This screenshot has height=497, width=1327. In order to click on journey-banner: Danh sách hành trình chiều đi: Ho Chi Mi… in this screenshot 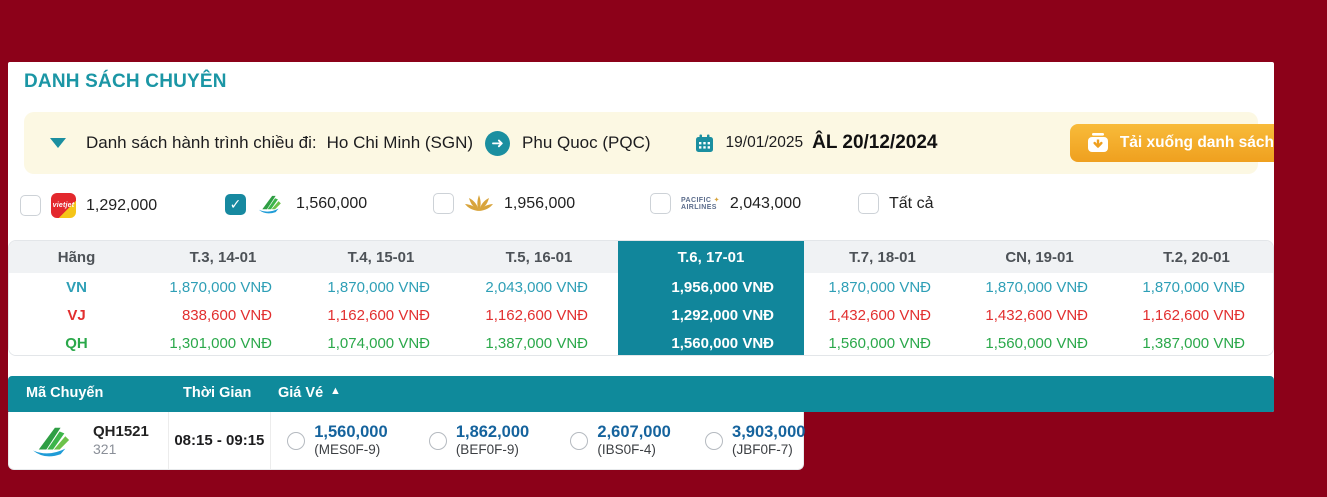, I will do `click(641, 143)`.